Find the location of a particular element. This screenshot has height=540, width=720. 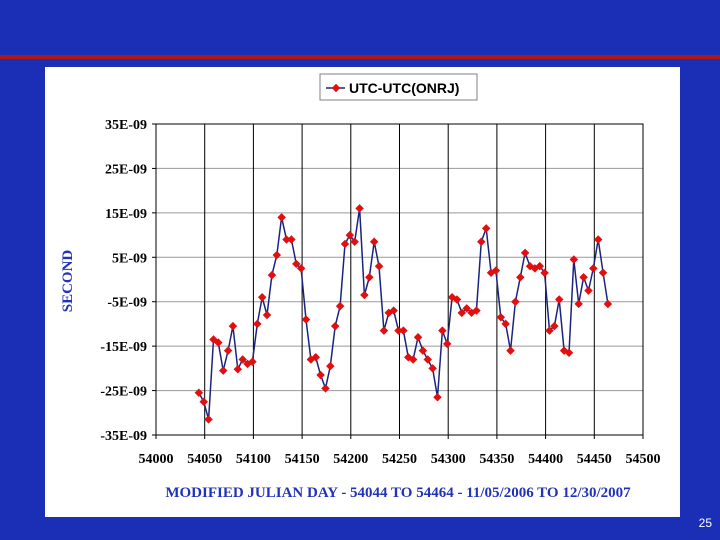

y-tick-label: 5E-09 is located at coordinates (129, 258).